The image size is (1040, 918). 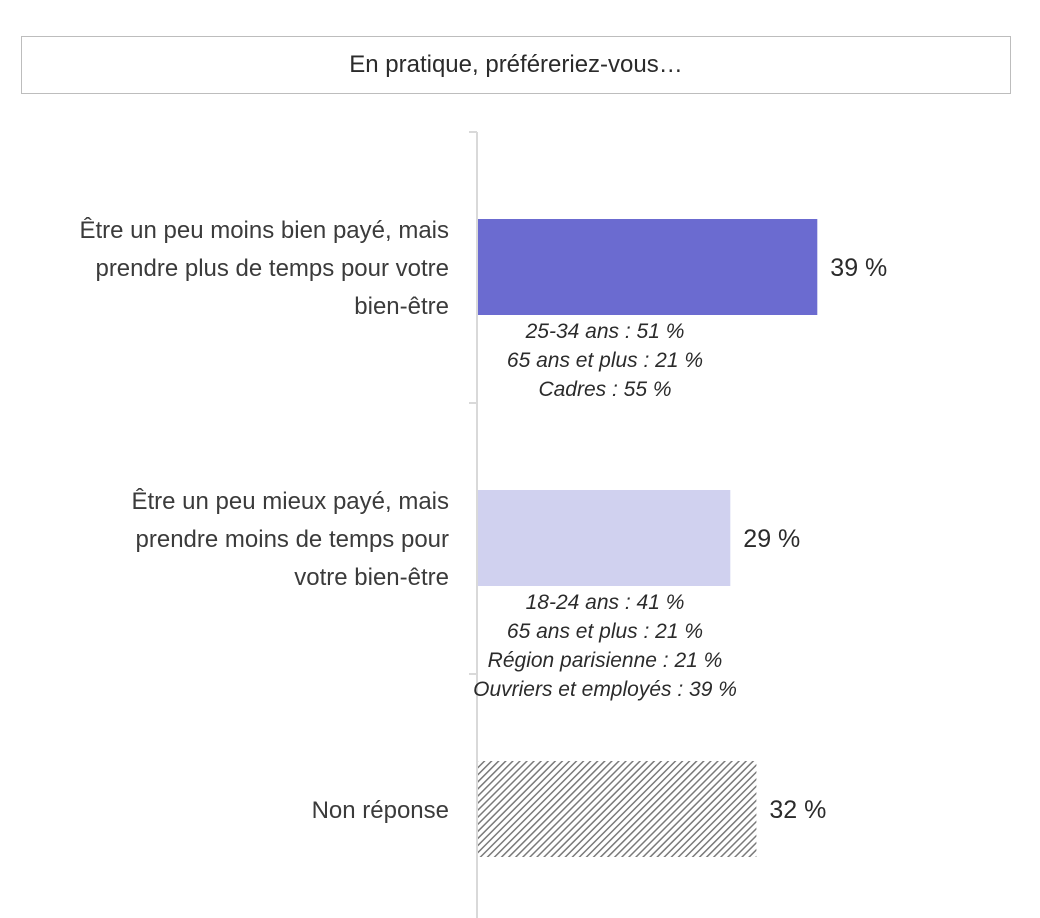 I want to click on detail-label-line: Cadres : 55 %, so click(x=604, y=389).